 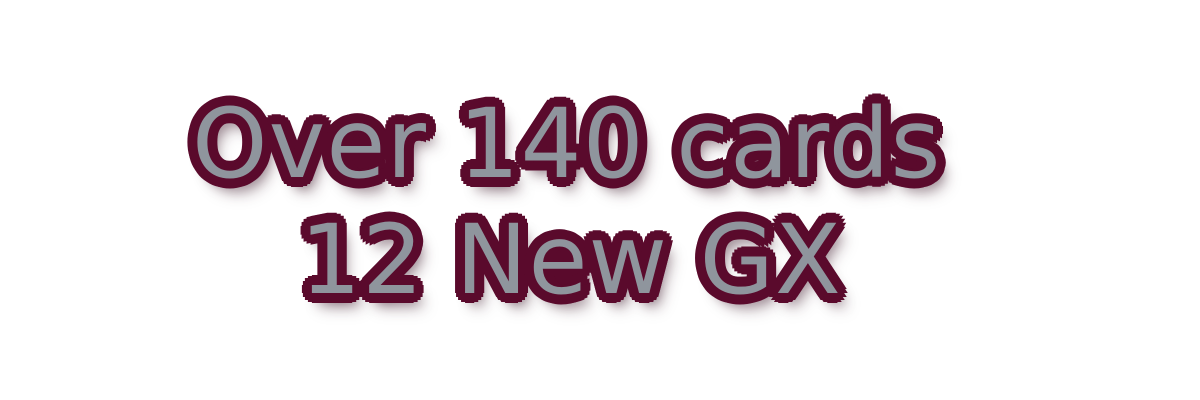 What do you see at coordinates (571, 260) in the screenshot?
I see `banner-line-new-gx: 12 New GX` at bounding box center [571, 260].